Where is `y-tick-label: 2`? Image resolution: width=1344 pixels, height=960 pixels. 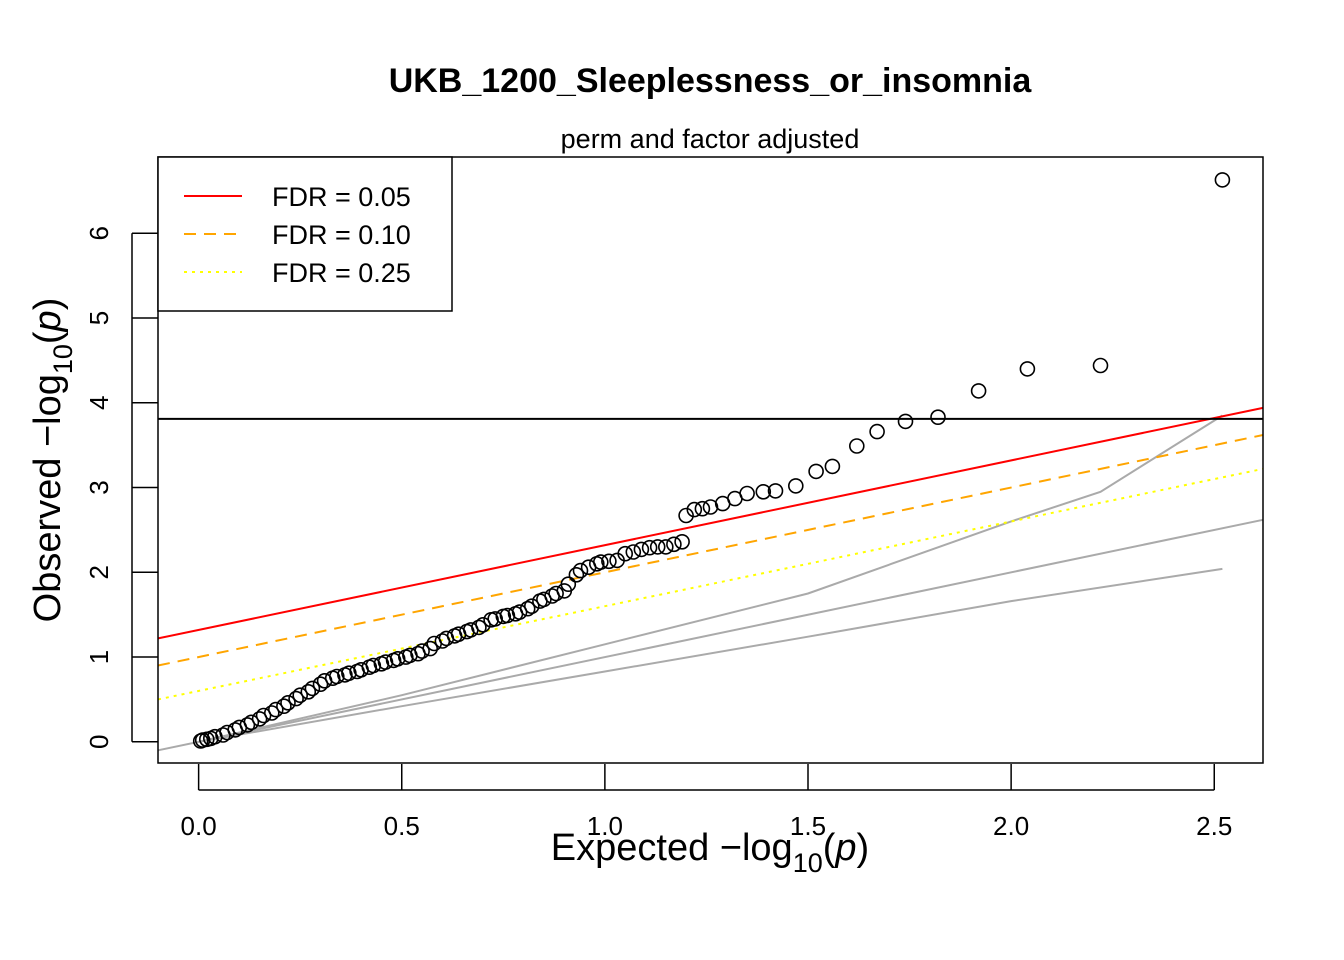 y-tick-label: 2 is located at coordinates (99, 572).